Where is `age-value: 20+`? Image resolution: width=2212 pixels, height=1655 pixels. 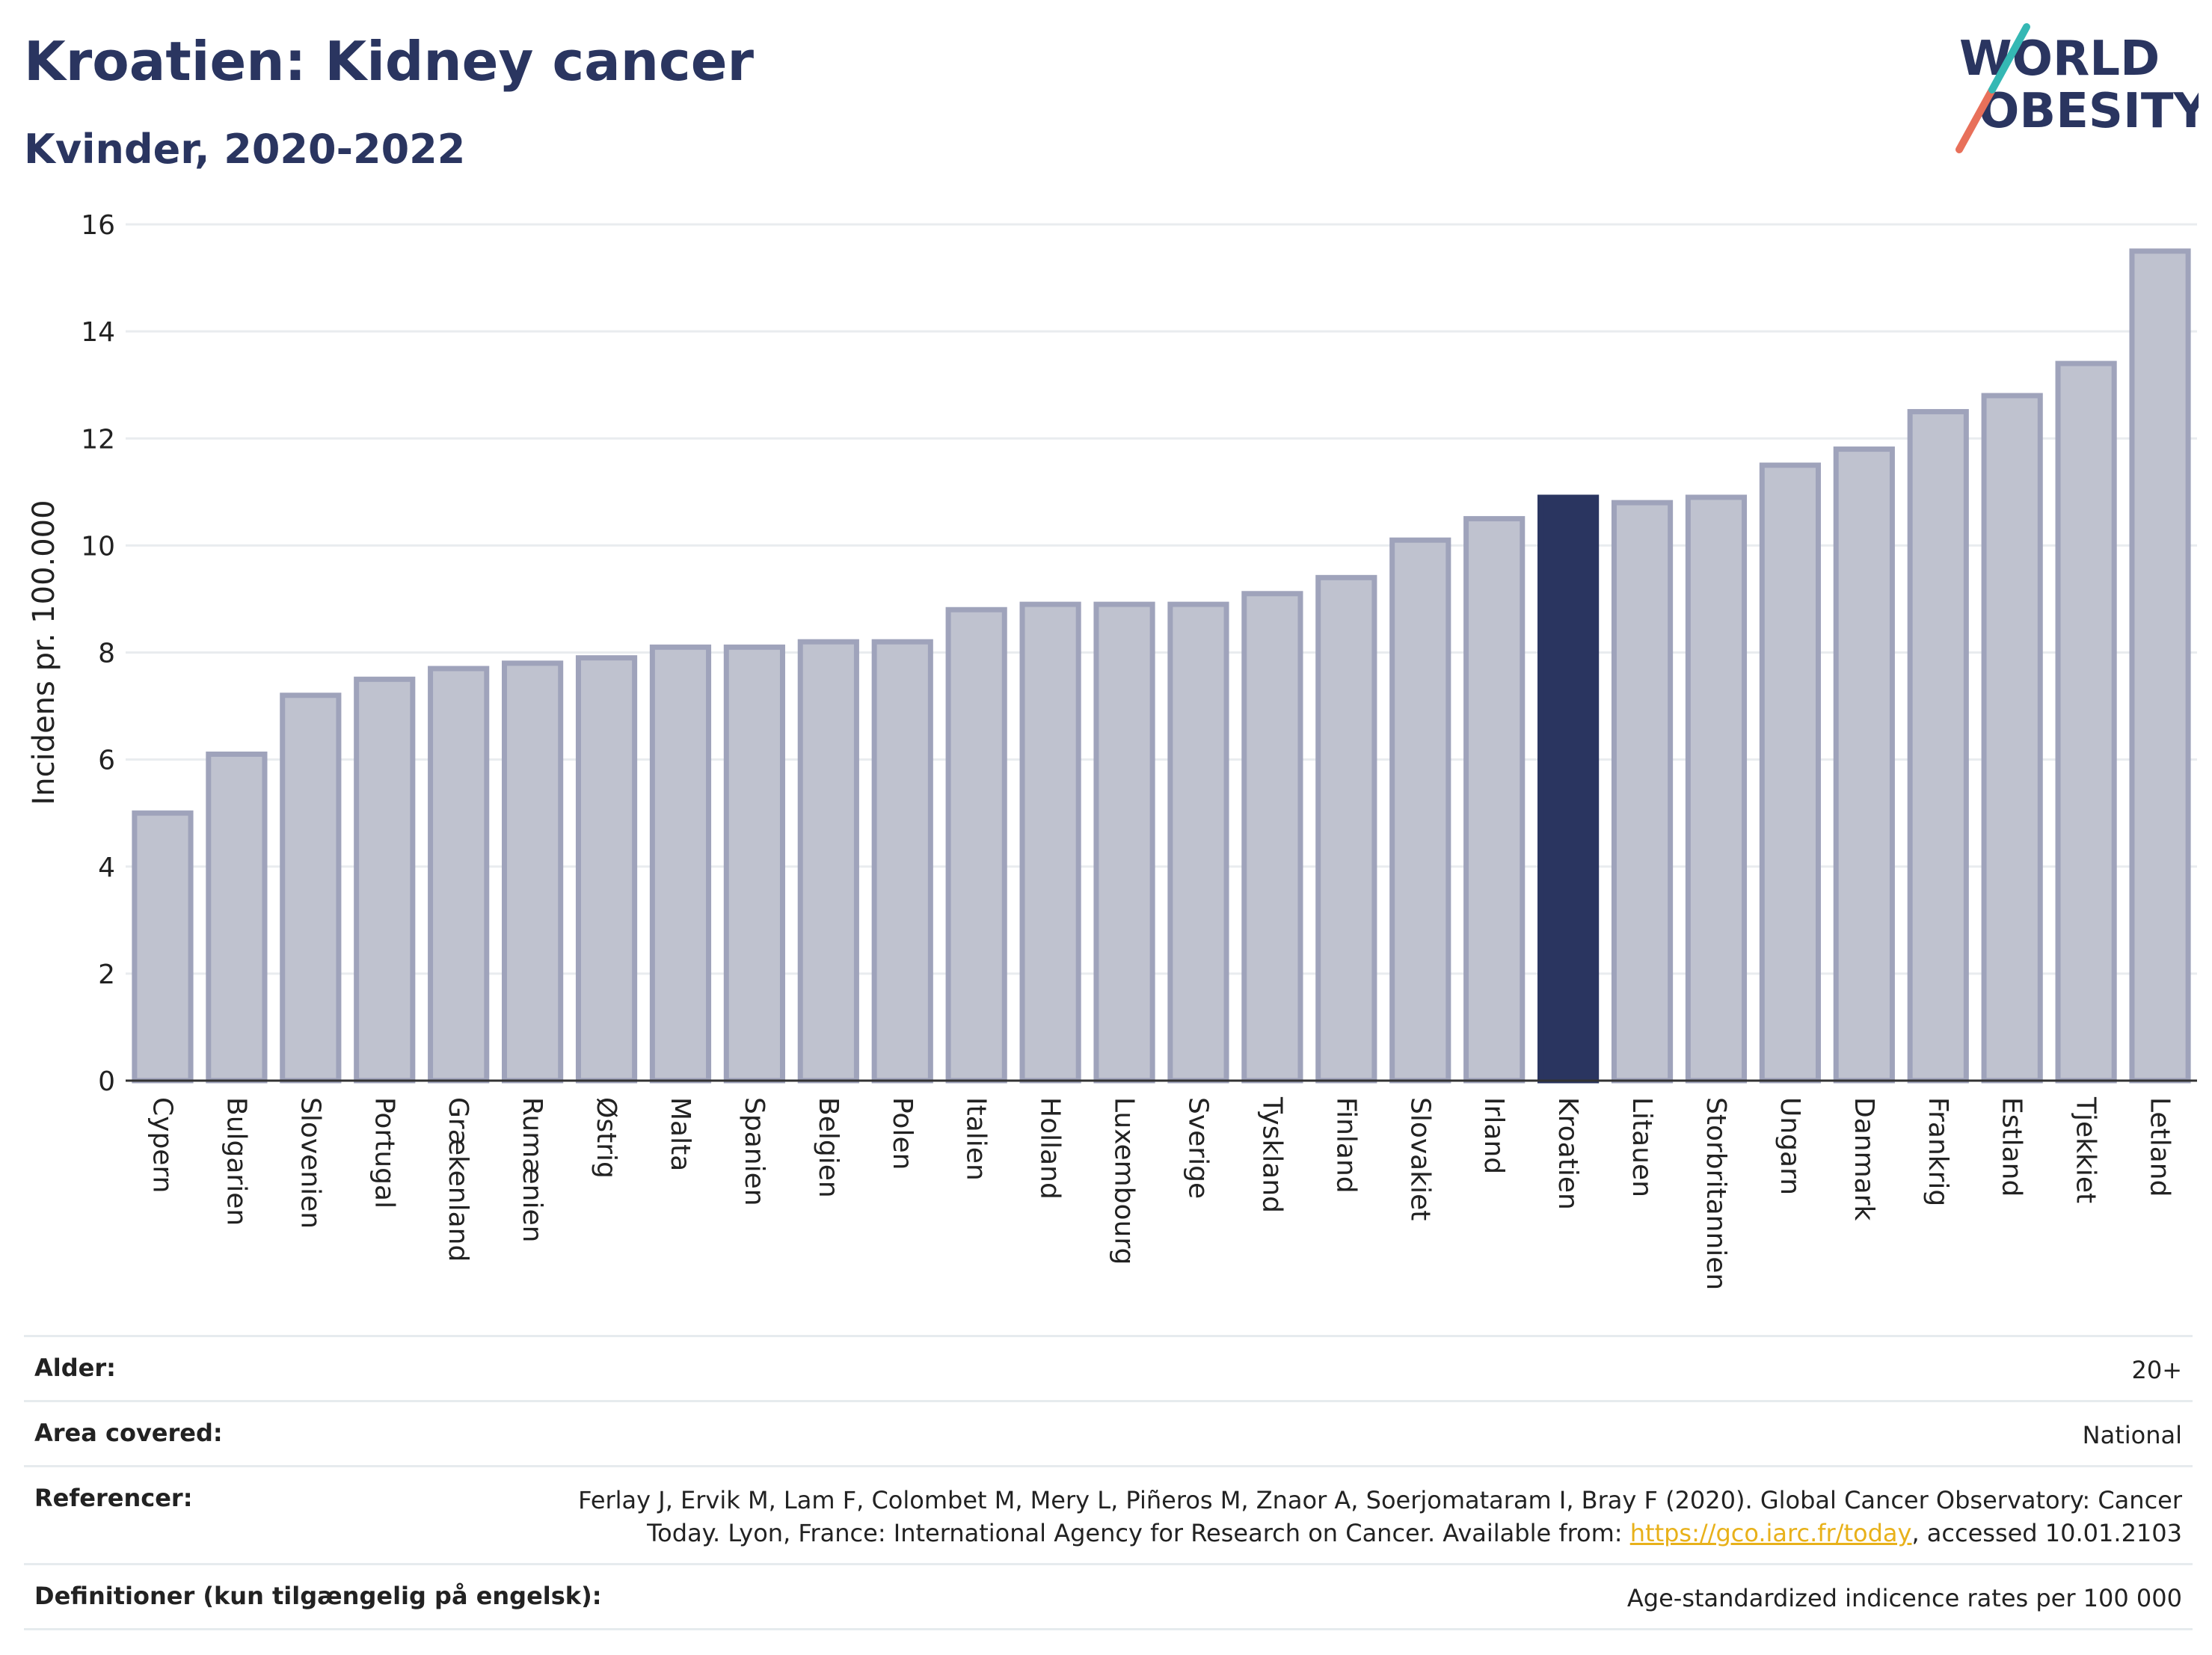 age-value: 20+ is located at coordinates (2156, 1370).